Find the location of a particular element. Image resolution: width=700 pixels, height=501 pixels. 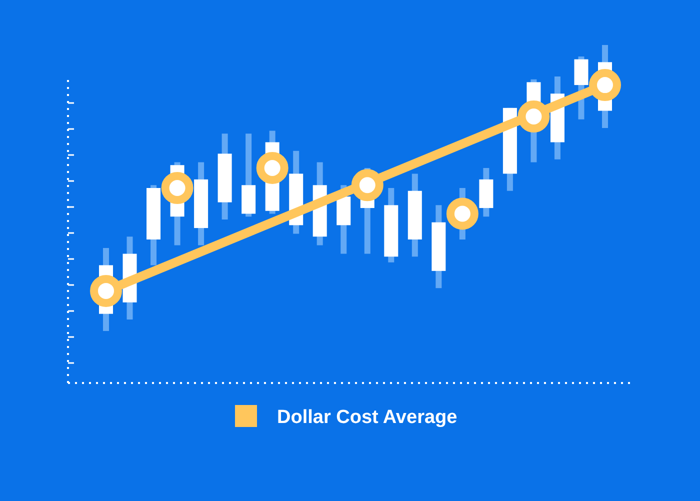

legend-label: Dollar Cost Average is located at coordinates (367, 417).